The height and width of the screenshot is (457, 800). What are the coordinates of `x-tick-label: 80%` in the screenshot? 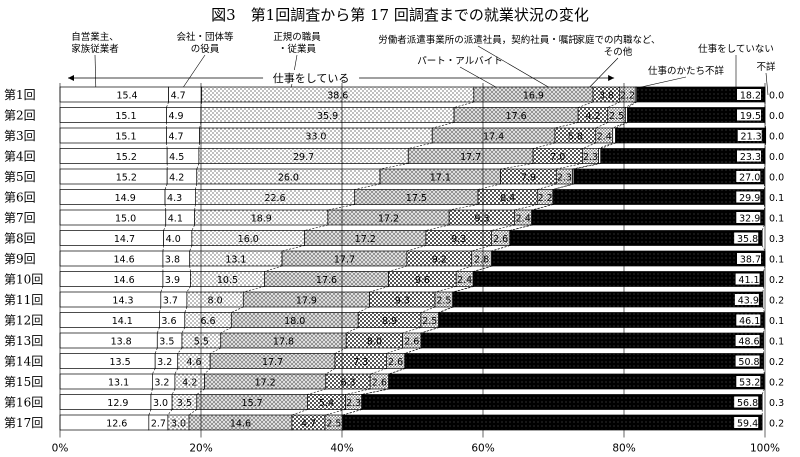 It's located at (623, 449).